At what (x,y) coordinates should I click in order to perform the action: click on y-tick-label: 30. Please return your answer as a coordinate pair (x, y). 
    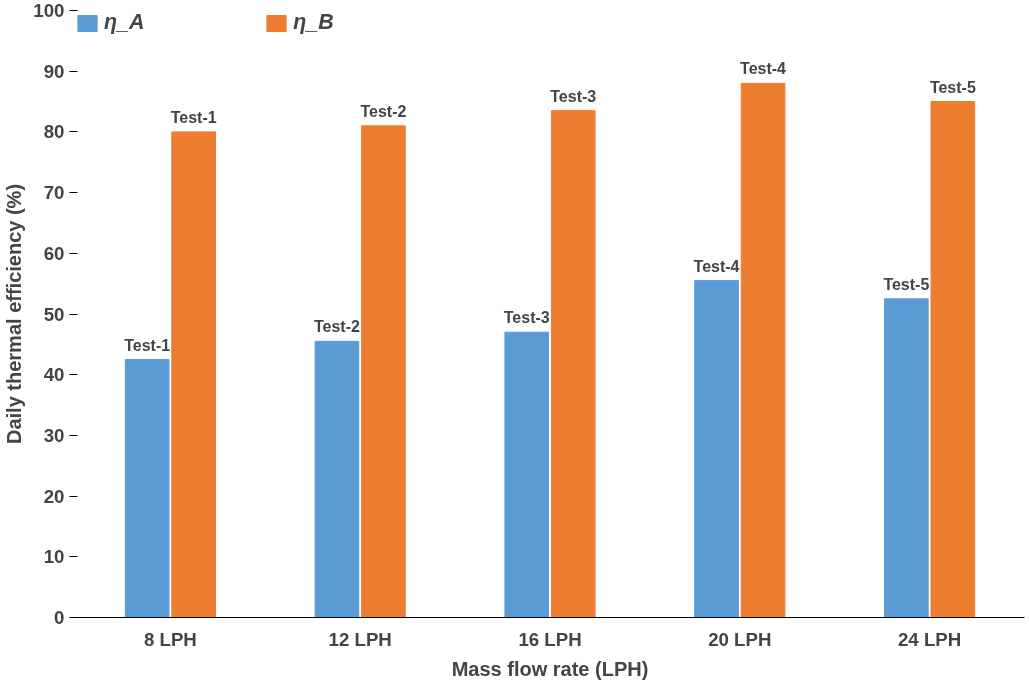
    Looking at the image, I should click on (54, 435).